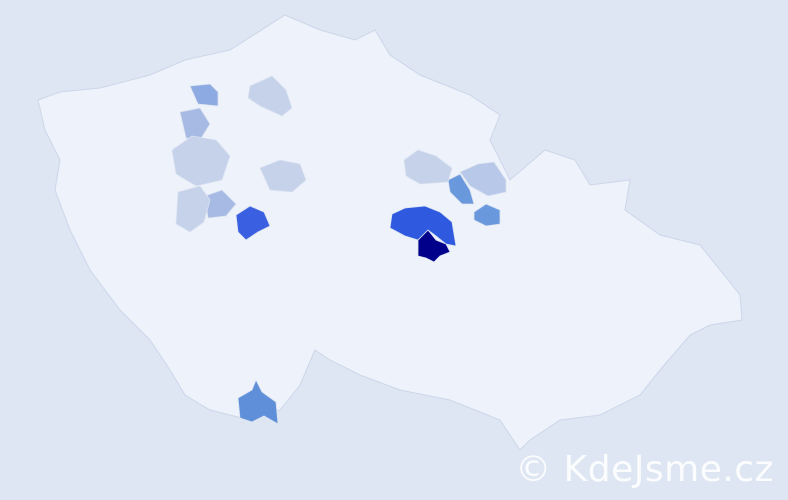 Image resolution: width=788 pixels, height=500 pixels. I want to click on watermark: © KdeJsme.cz, so click(644, 469).